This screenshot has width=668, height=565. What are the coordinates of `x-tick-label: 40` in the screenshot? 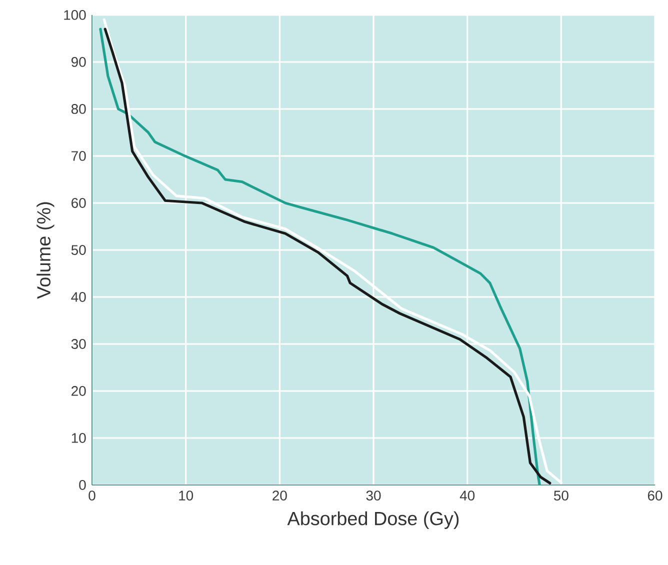 It's located at (467, 495).